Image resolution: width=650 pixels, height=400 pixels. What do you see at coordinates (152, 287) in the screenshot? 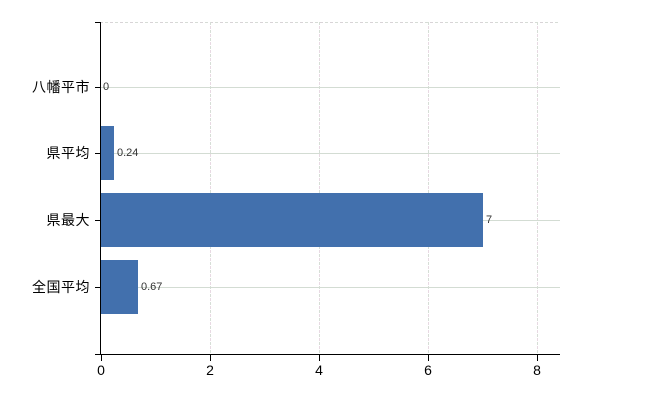
I see `value-label: 0.67` at bounding box center [152, 287].